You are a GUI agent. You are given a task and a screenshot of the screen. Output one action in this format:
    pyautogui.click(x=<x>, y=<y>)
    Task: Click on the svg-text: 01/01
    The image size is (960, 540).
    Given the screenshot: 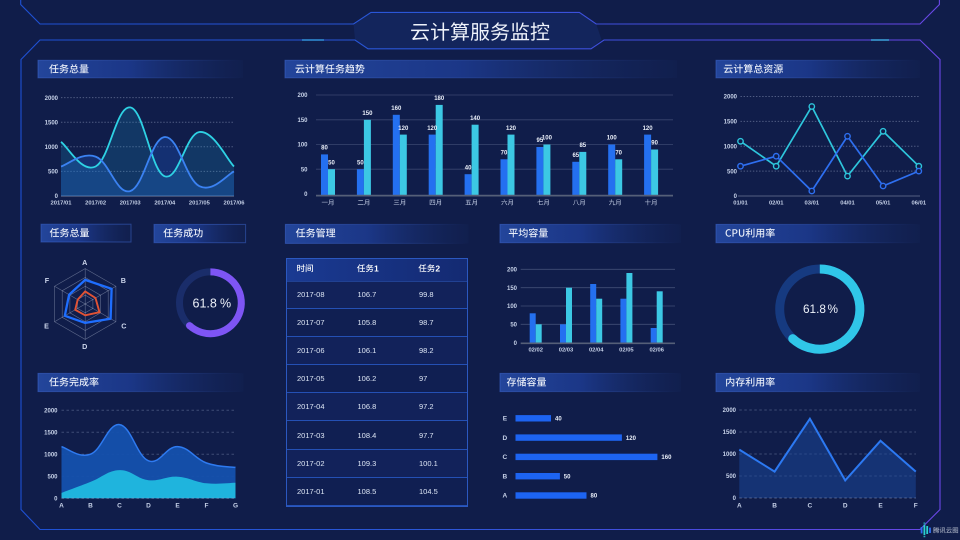 What is the action you would take?
    pyautogui.click(x=740, y=204)
    